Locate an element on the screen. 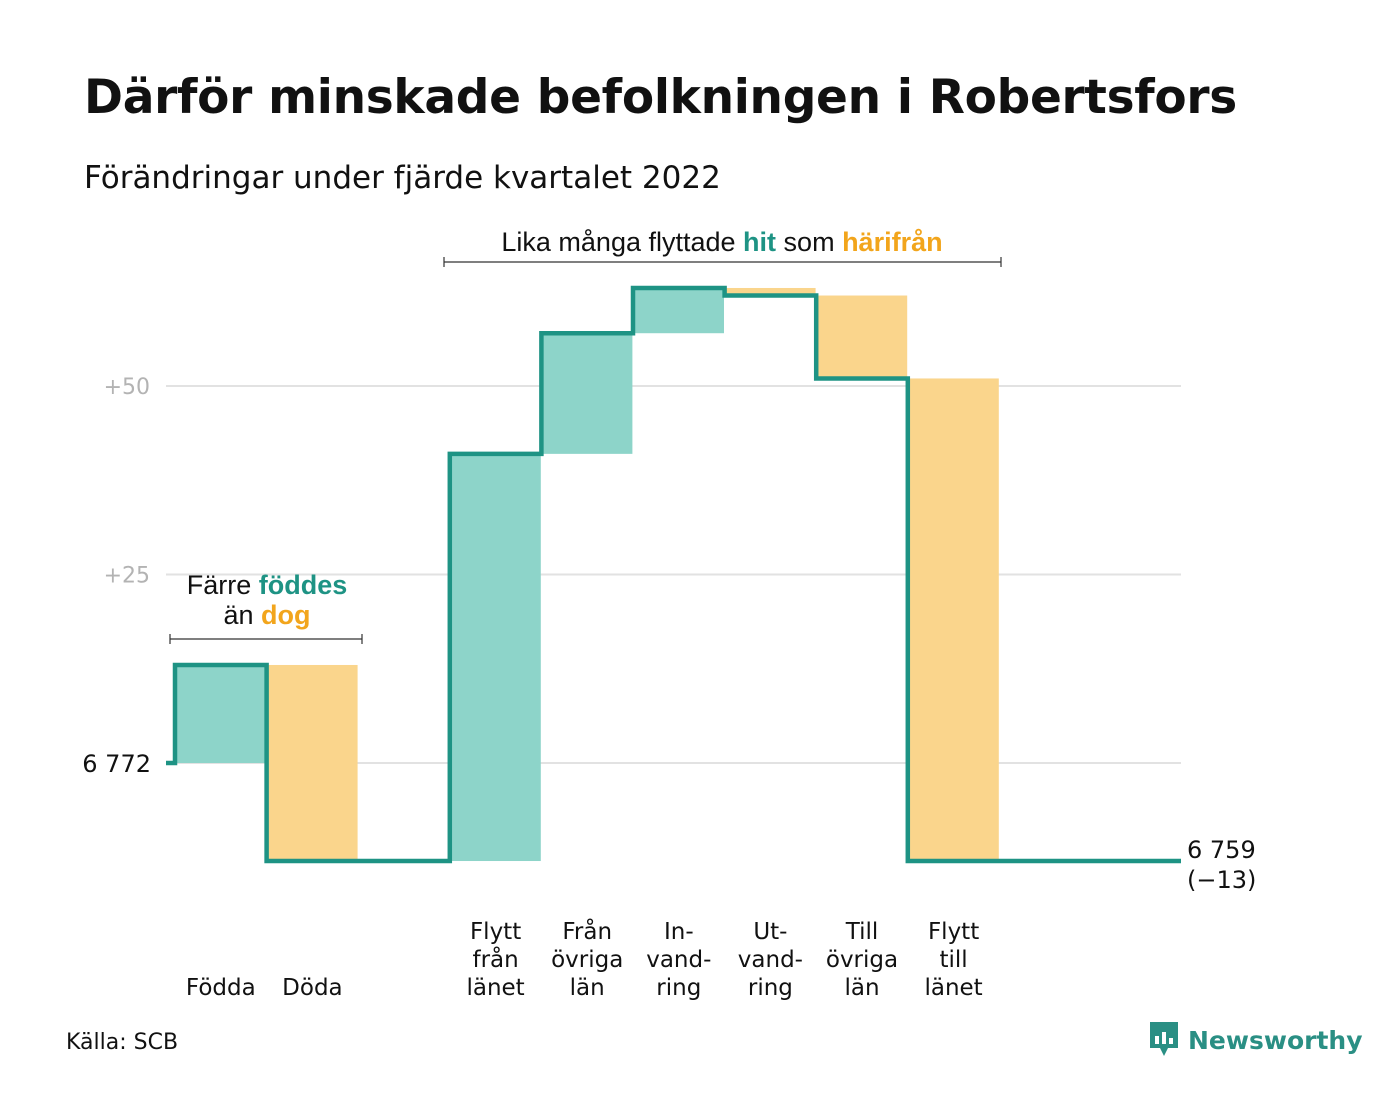 The width and height of the screenshot is (1400, 1120). end-change-label: (−13) is located at coordinates (1221, 880).